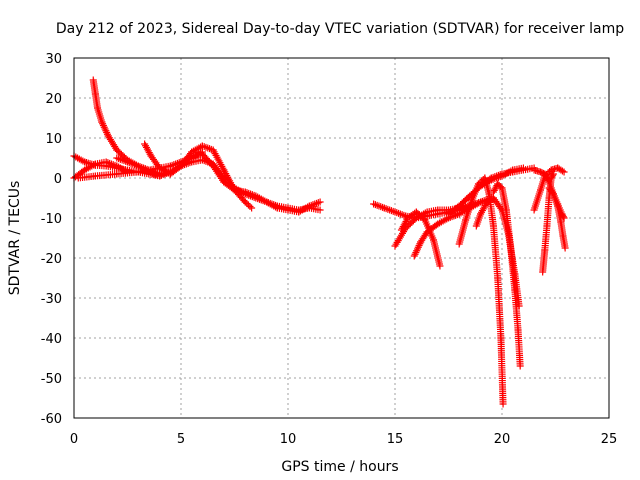  What do you see at coordinates (181, 439) in the screenshot?
I see `x-tick-label: 5` at bounding box center [181, 439].